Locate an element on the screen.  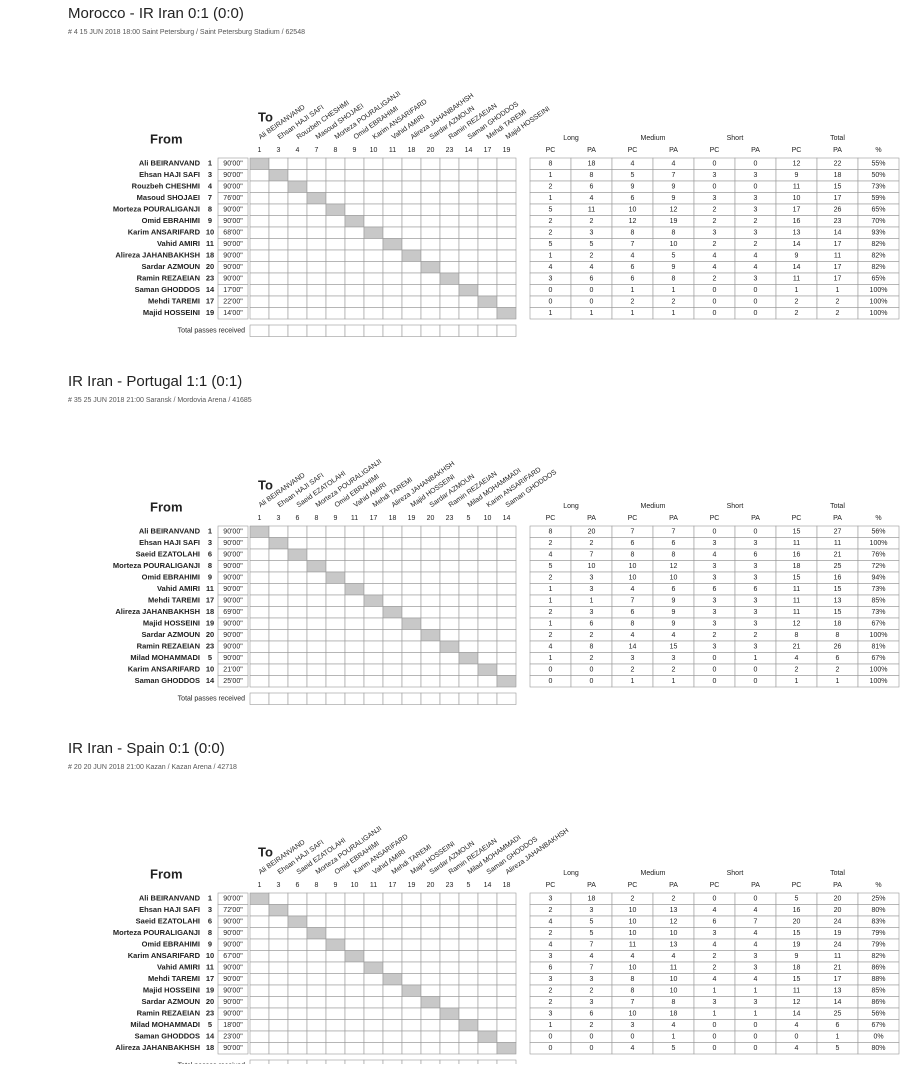
row-number: 10 is located at coordinates (210, 669).